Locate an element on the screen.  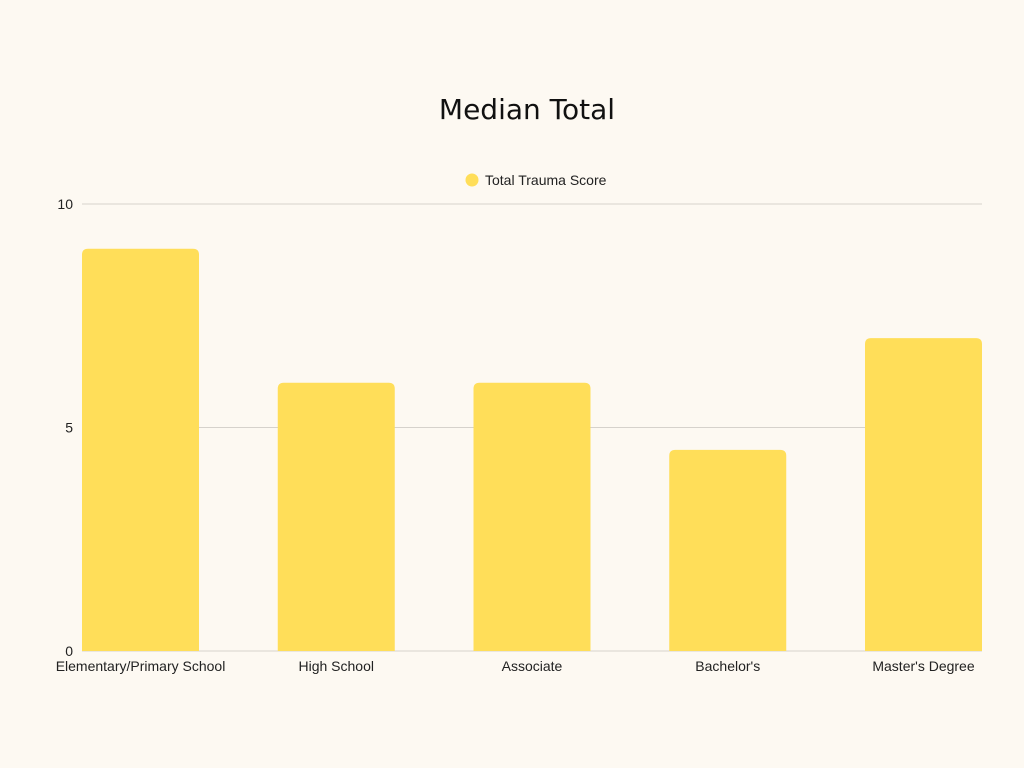
y-axis-ticks: 0 5 10 is located at coordinates (65, 427).